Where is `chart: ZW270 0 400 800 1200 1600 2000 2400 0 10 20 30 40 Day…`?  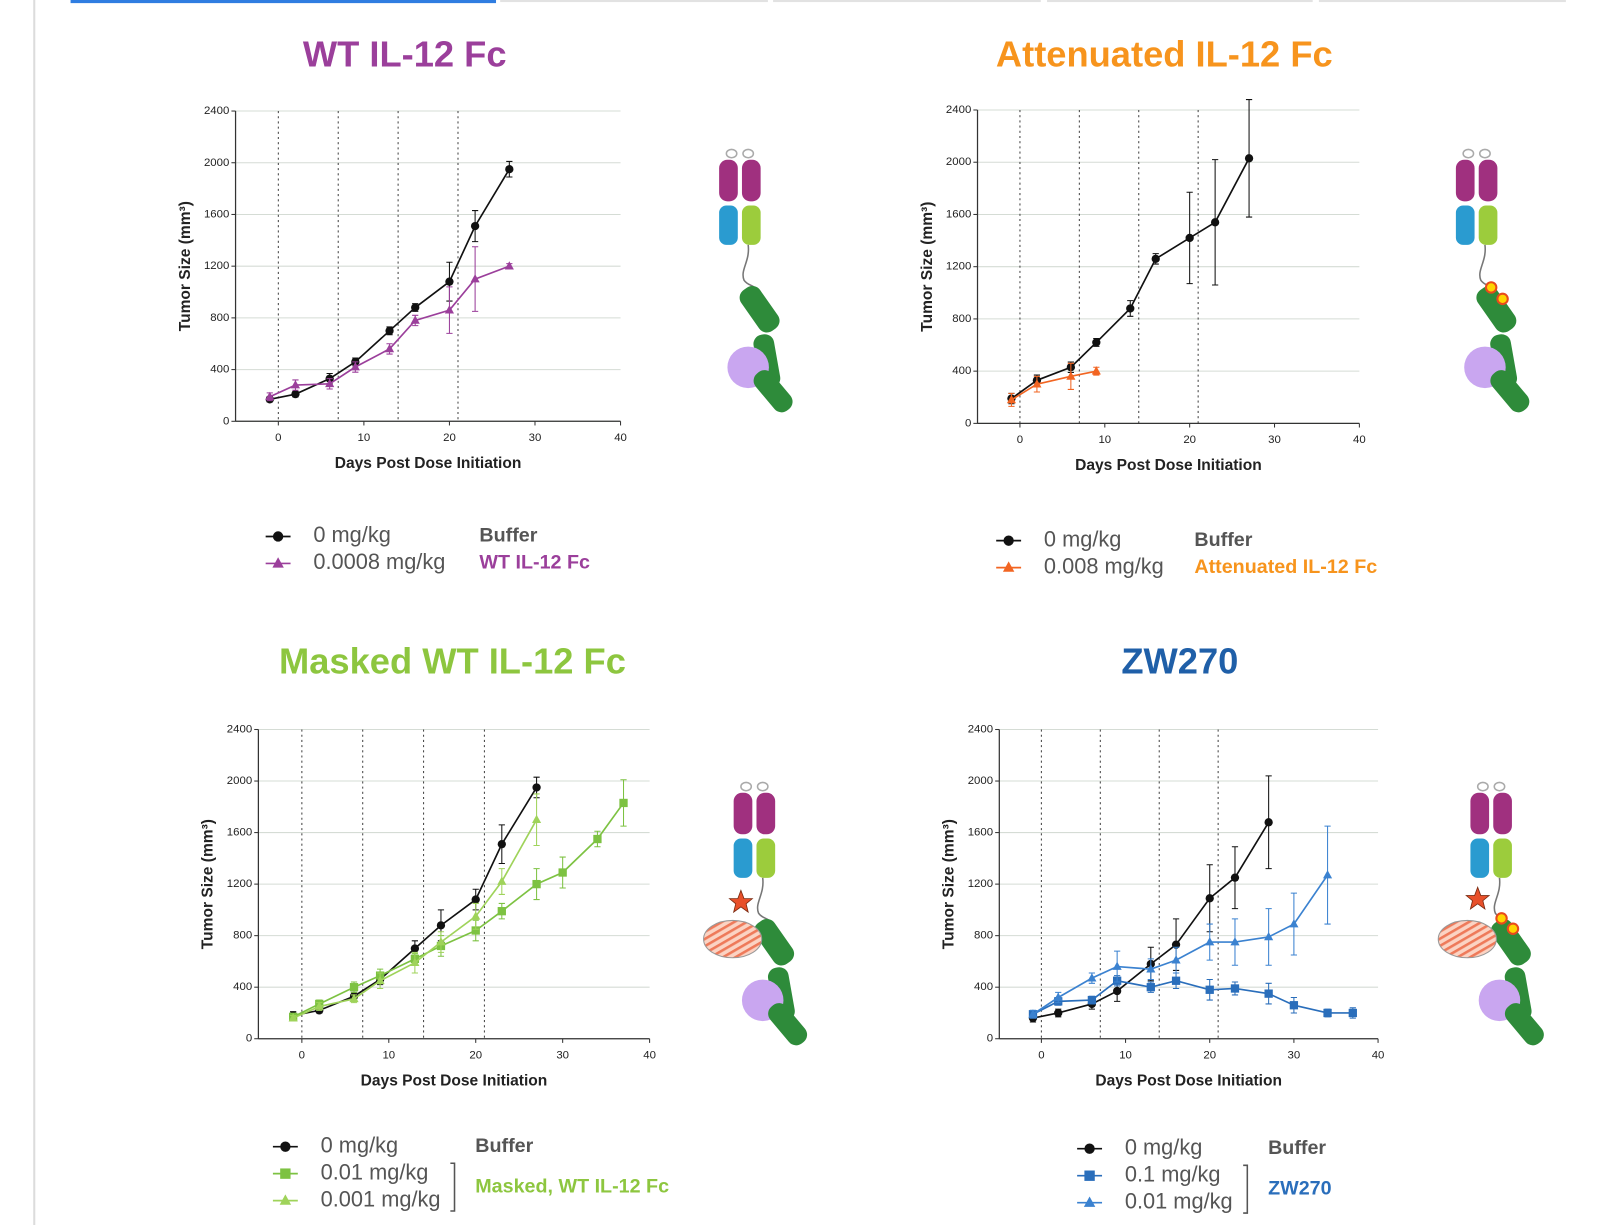
chart: ZW270 0 400 800 1200 1600 2000 2400 0 10 20 30 40 Day… is located at coordinates (1162, 927).